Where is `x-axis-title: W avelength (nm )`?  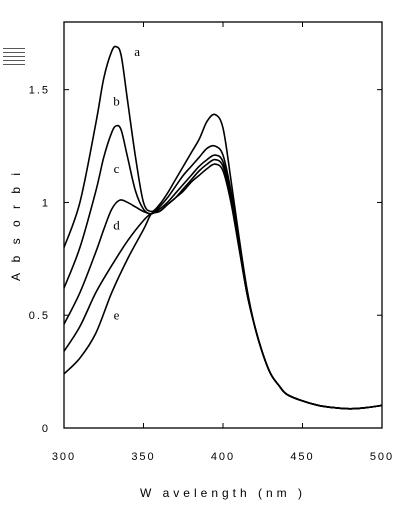 x-axis-title: W avelength (nm ) is located at coordinates (223, 493).